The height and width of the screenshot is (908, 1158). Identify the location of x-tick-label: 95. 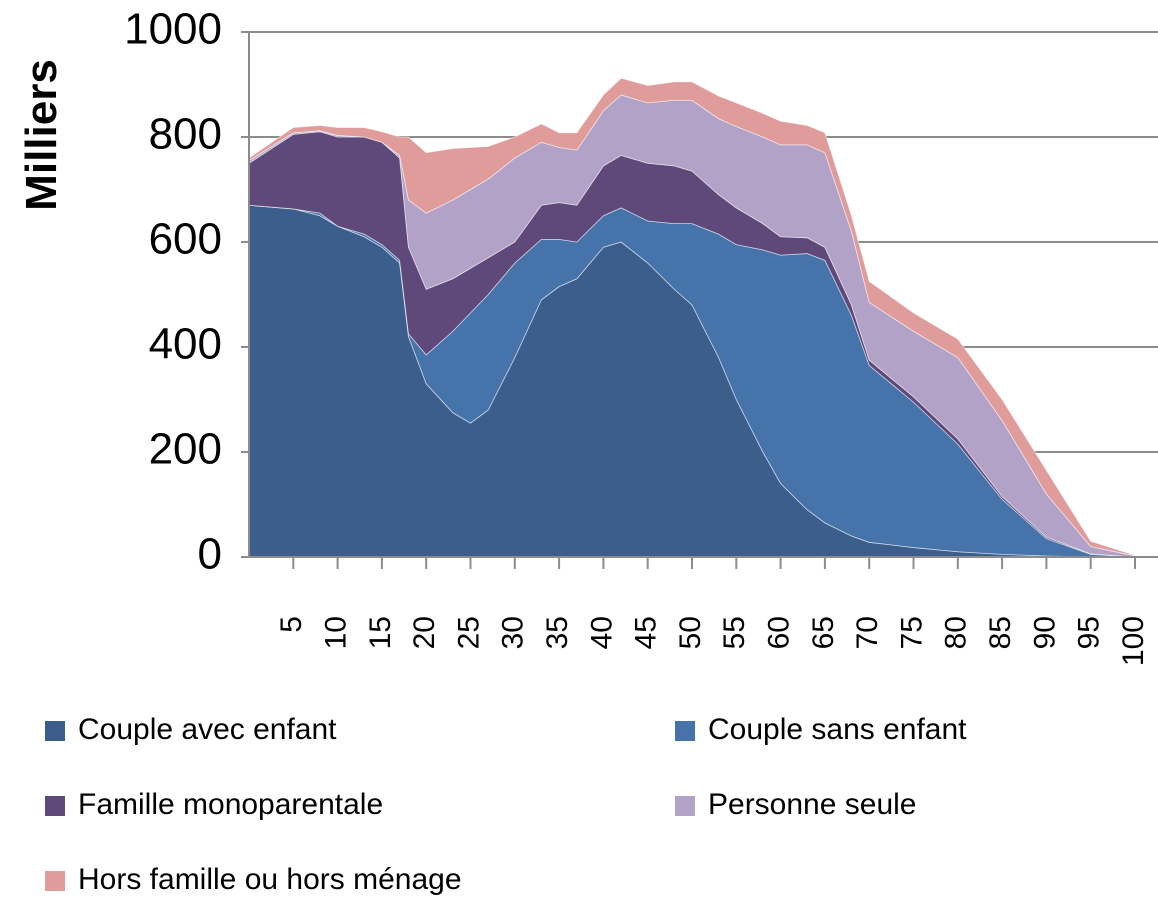
(1089, 632).